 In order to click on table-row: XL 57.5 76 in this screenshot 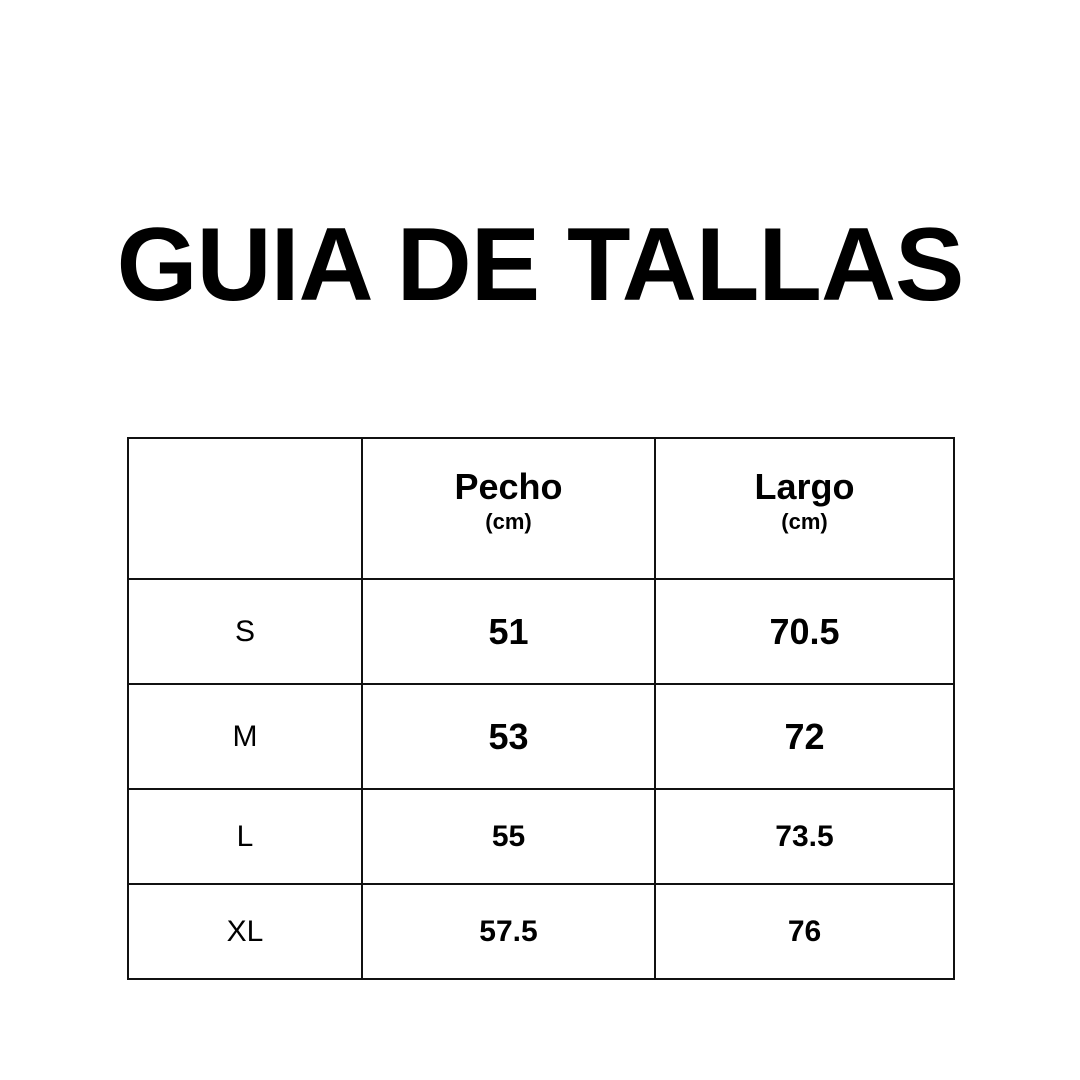, I will do `click(541, 931)`.